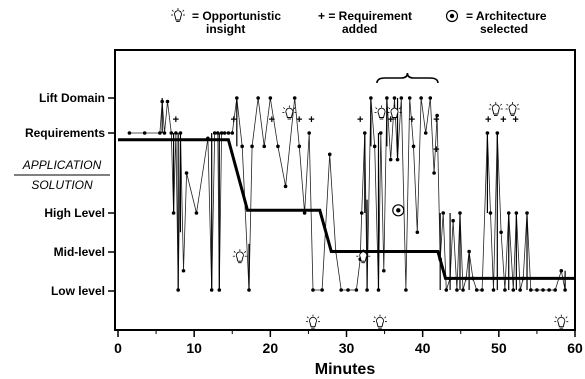 The width and height of the screenshot is (585, 379). What do you see at coordinates (345, 369) in the screenshot?
I see `x-axis-title: Minutes` at bounding box center [345, 369].